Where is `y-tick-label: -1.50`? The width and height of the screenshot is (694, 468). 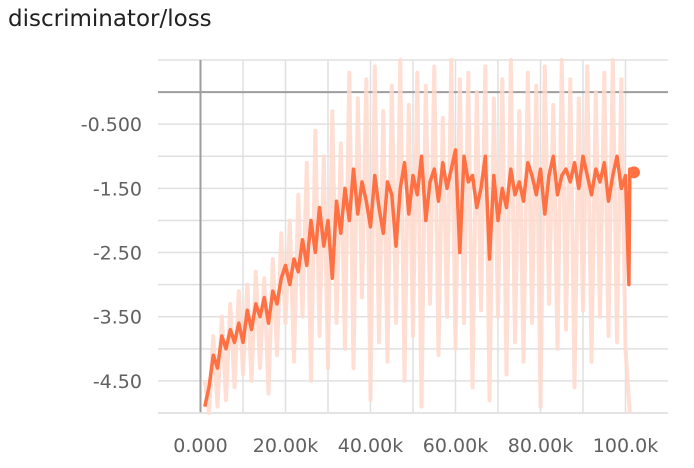
y-tick-label: -1.50 is located at coordinates (117, 189).